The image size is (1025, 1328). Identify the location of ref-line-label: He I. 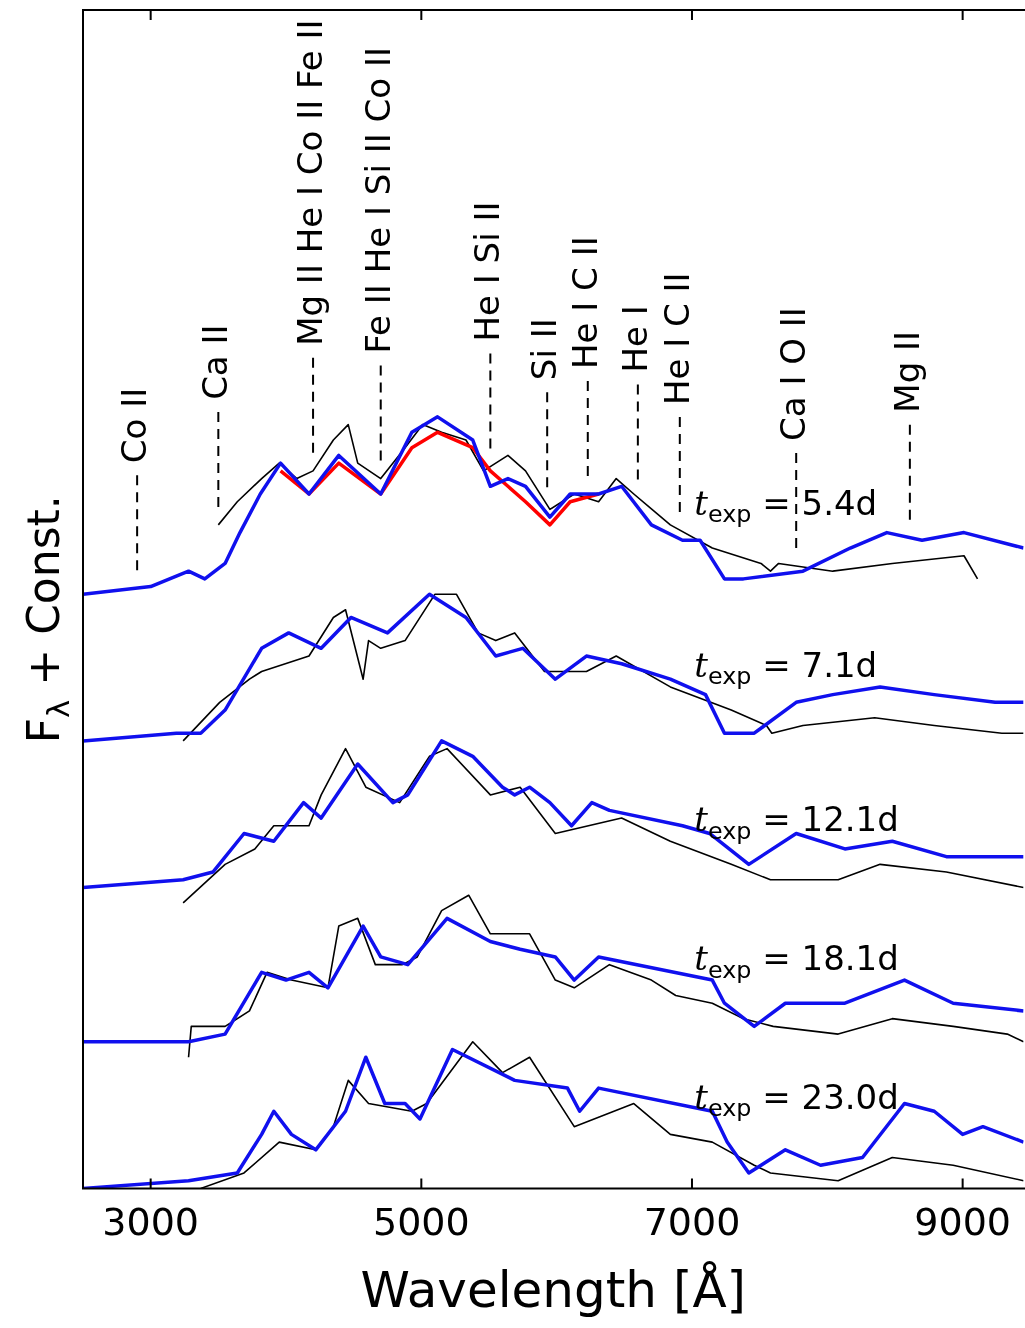
(634, 339).